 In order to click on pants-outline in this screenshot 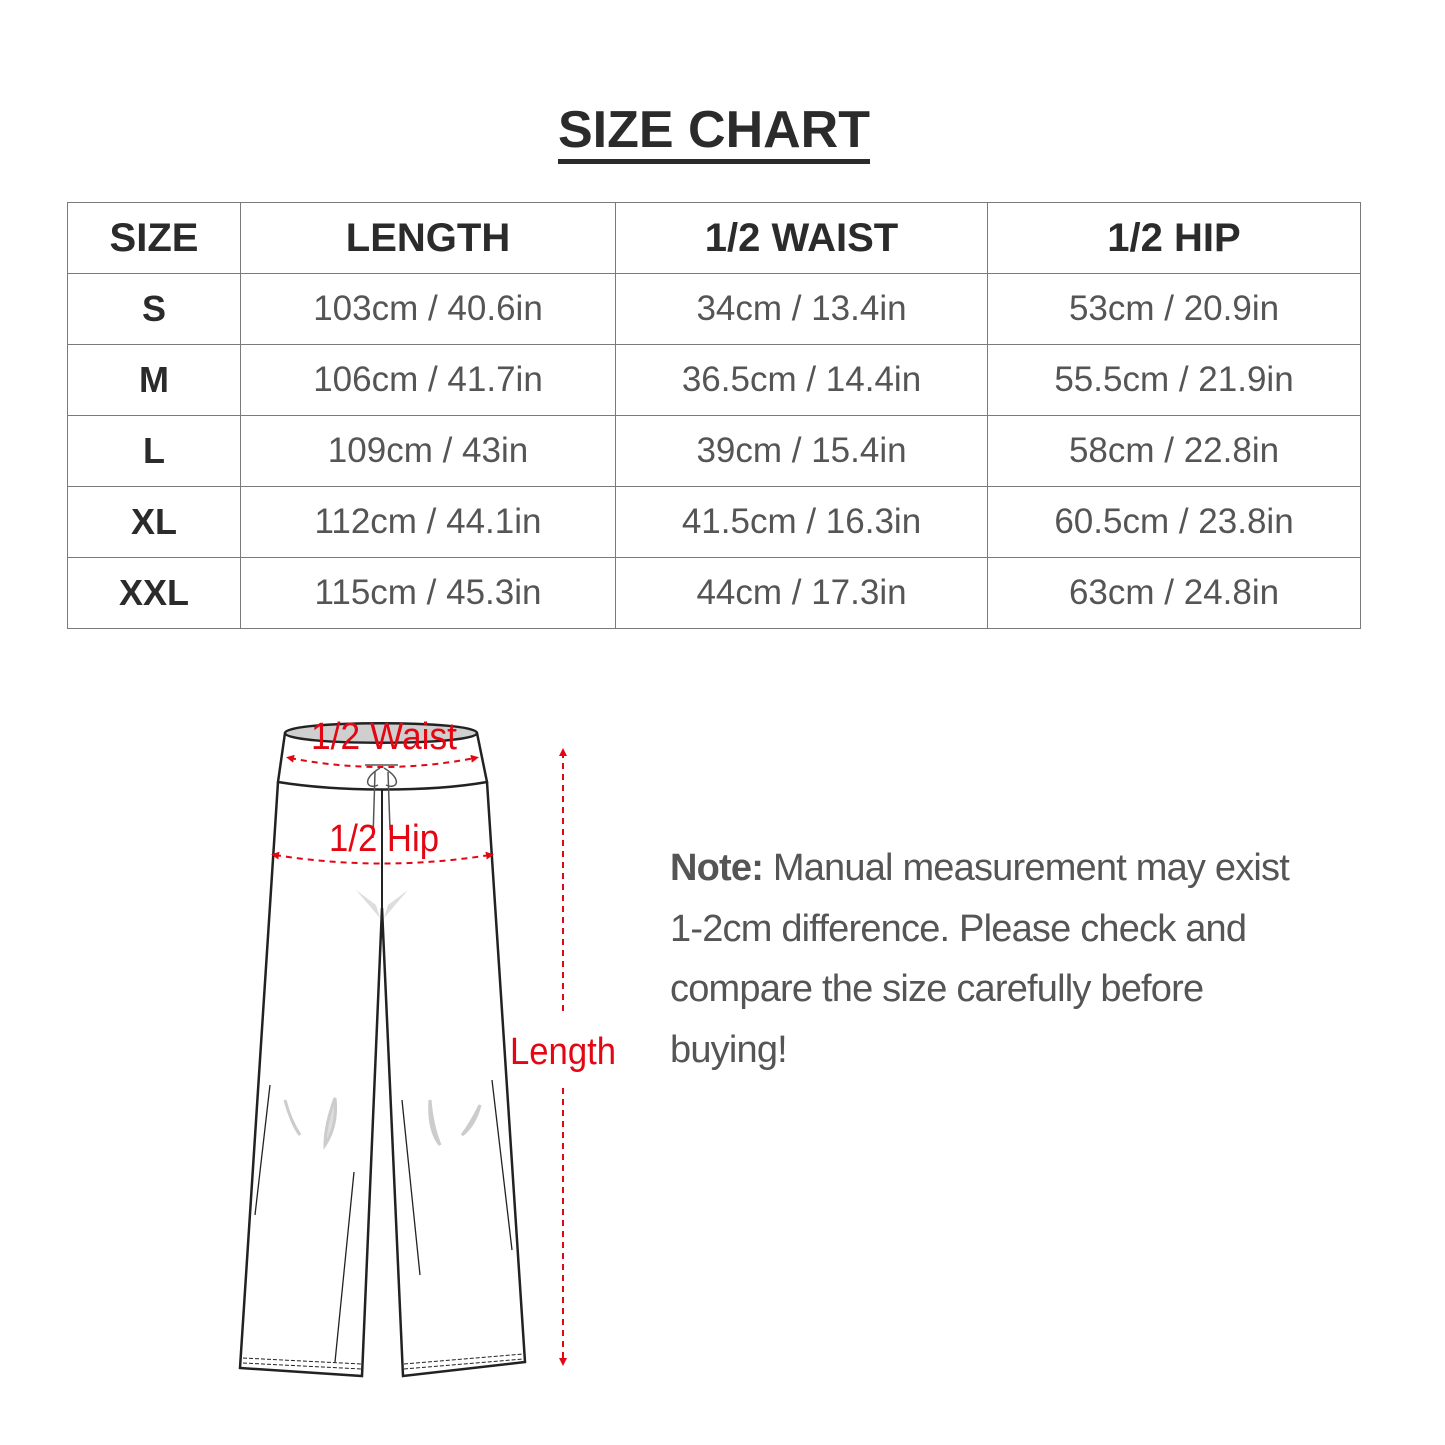, I will do `click(382, 1050)`.